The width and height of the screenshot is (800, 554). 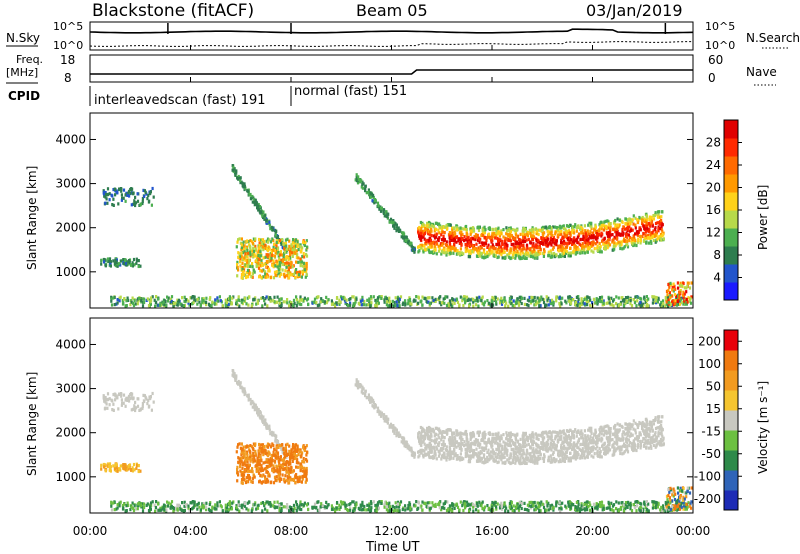 I want to click on freq-right-tick-bottom: 0, so click(x=712, y=78).